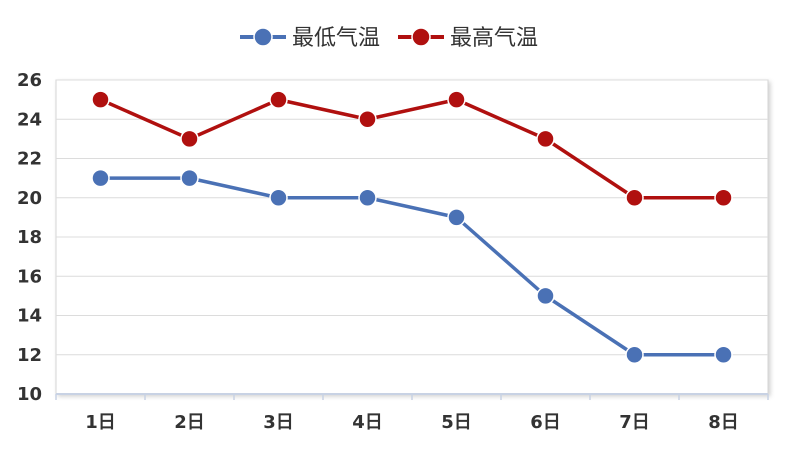 This screenshot has height=464, width=792. What do you see at coordinates (29, 316) in the screenshot?
I see `y-tick-label: 14` at bounding box center [29, 316].